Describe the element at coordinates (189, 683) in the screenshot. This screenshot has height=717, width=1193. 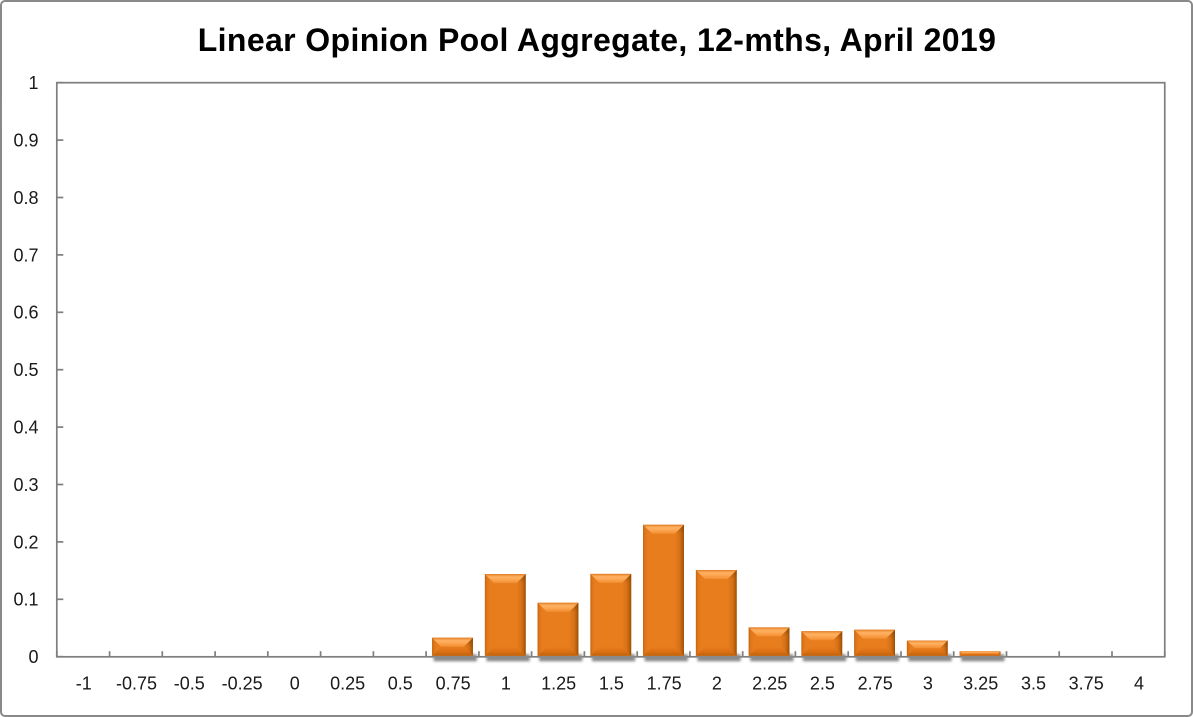
I see `svg-text: -0.5` at that location.